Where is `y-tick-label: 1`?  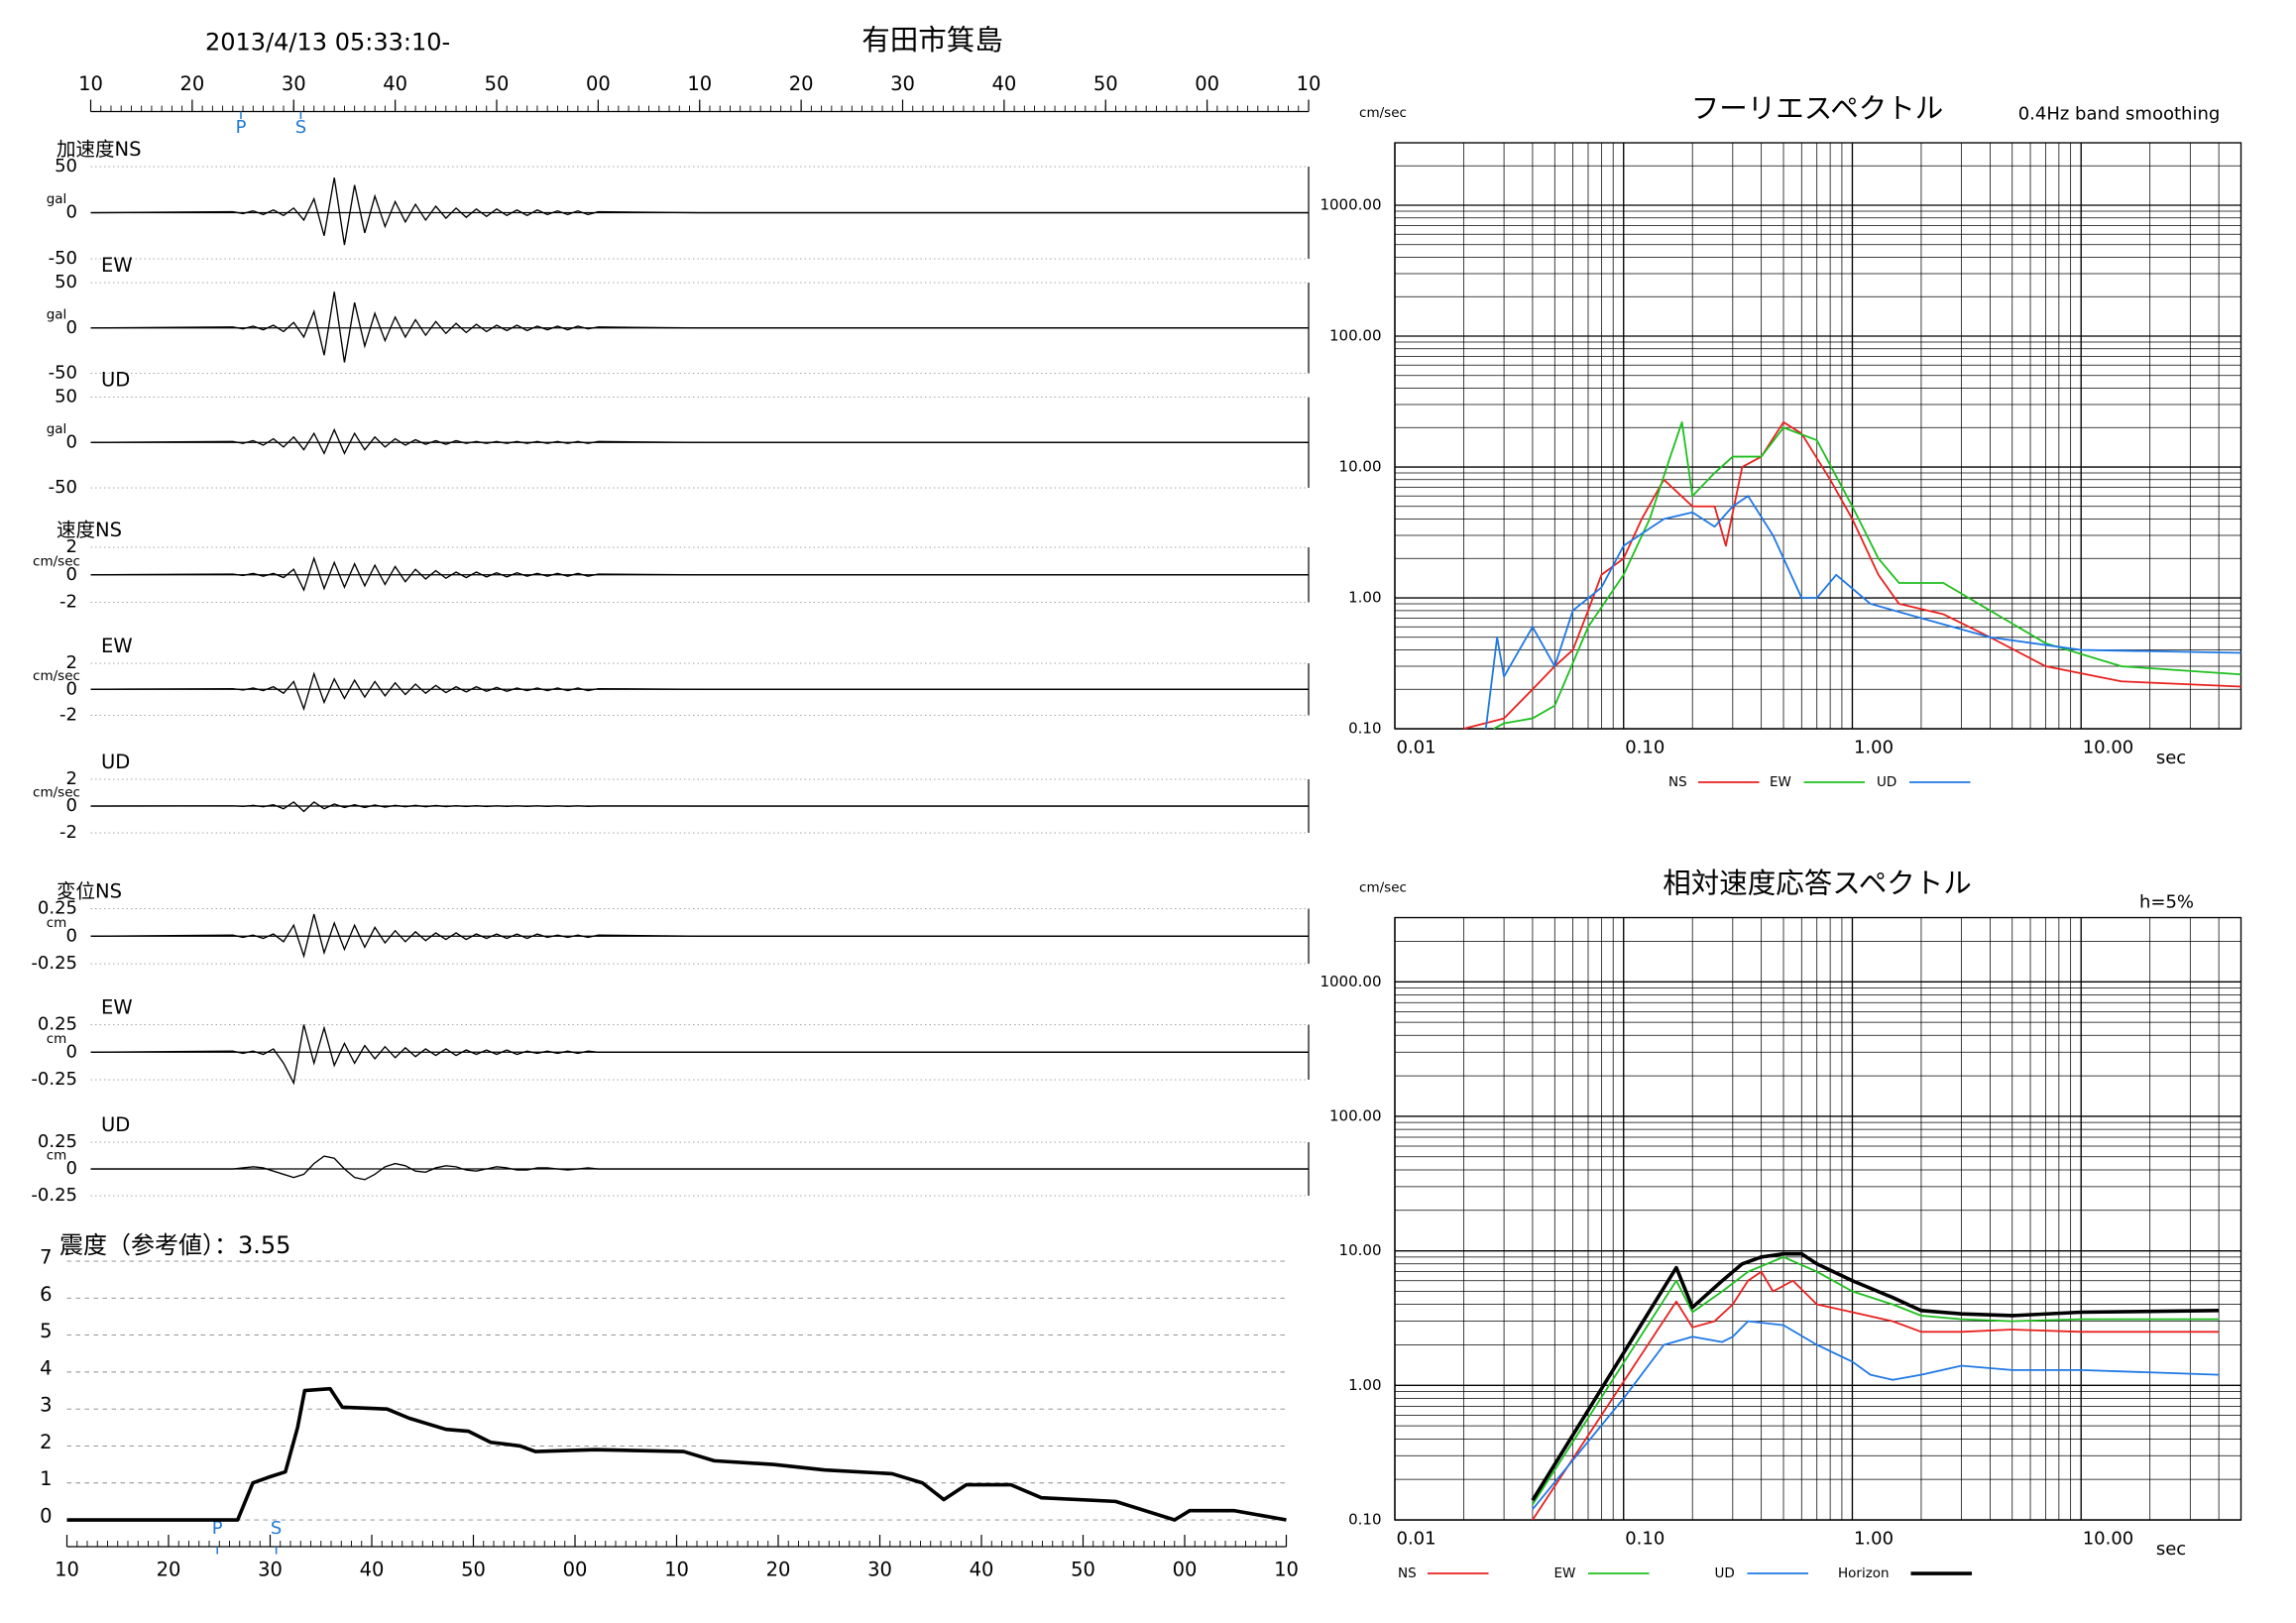
y-tick-label: 1 is located at coordinates (46, 1478).